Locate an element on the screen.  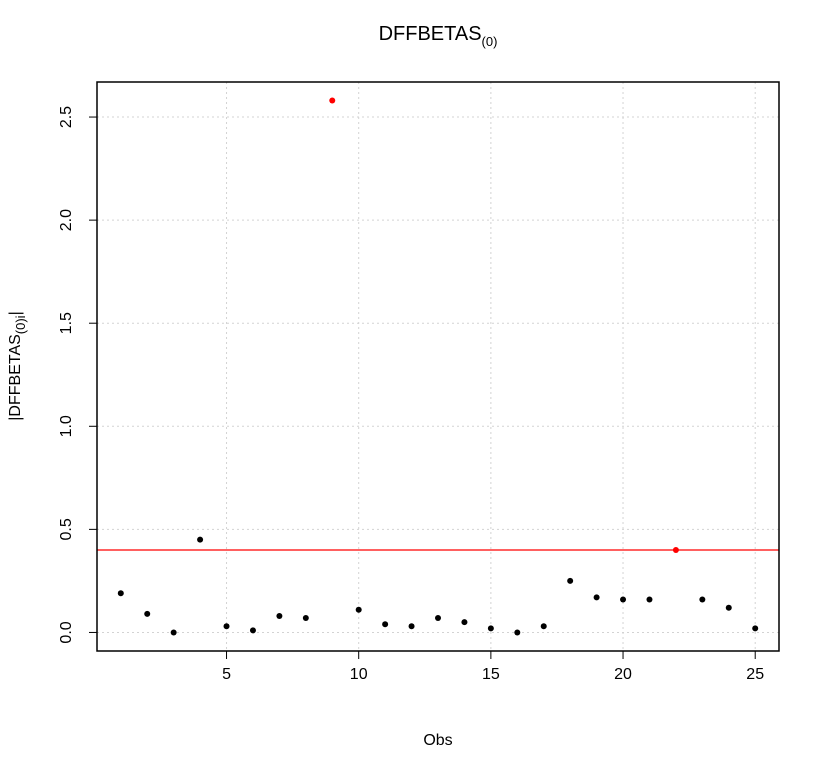
x-tick-label: 20 is located at coordinates (623, 674).